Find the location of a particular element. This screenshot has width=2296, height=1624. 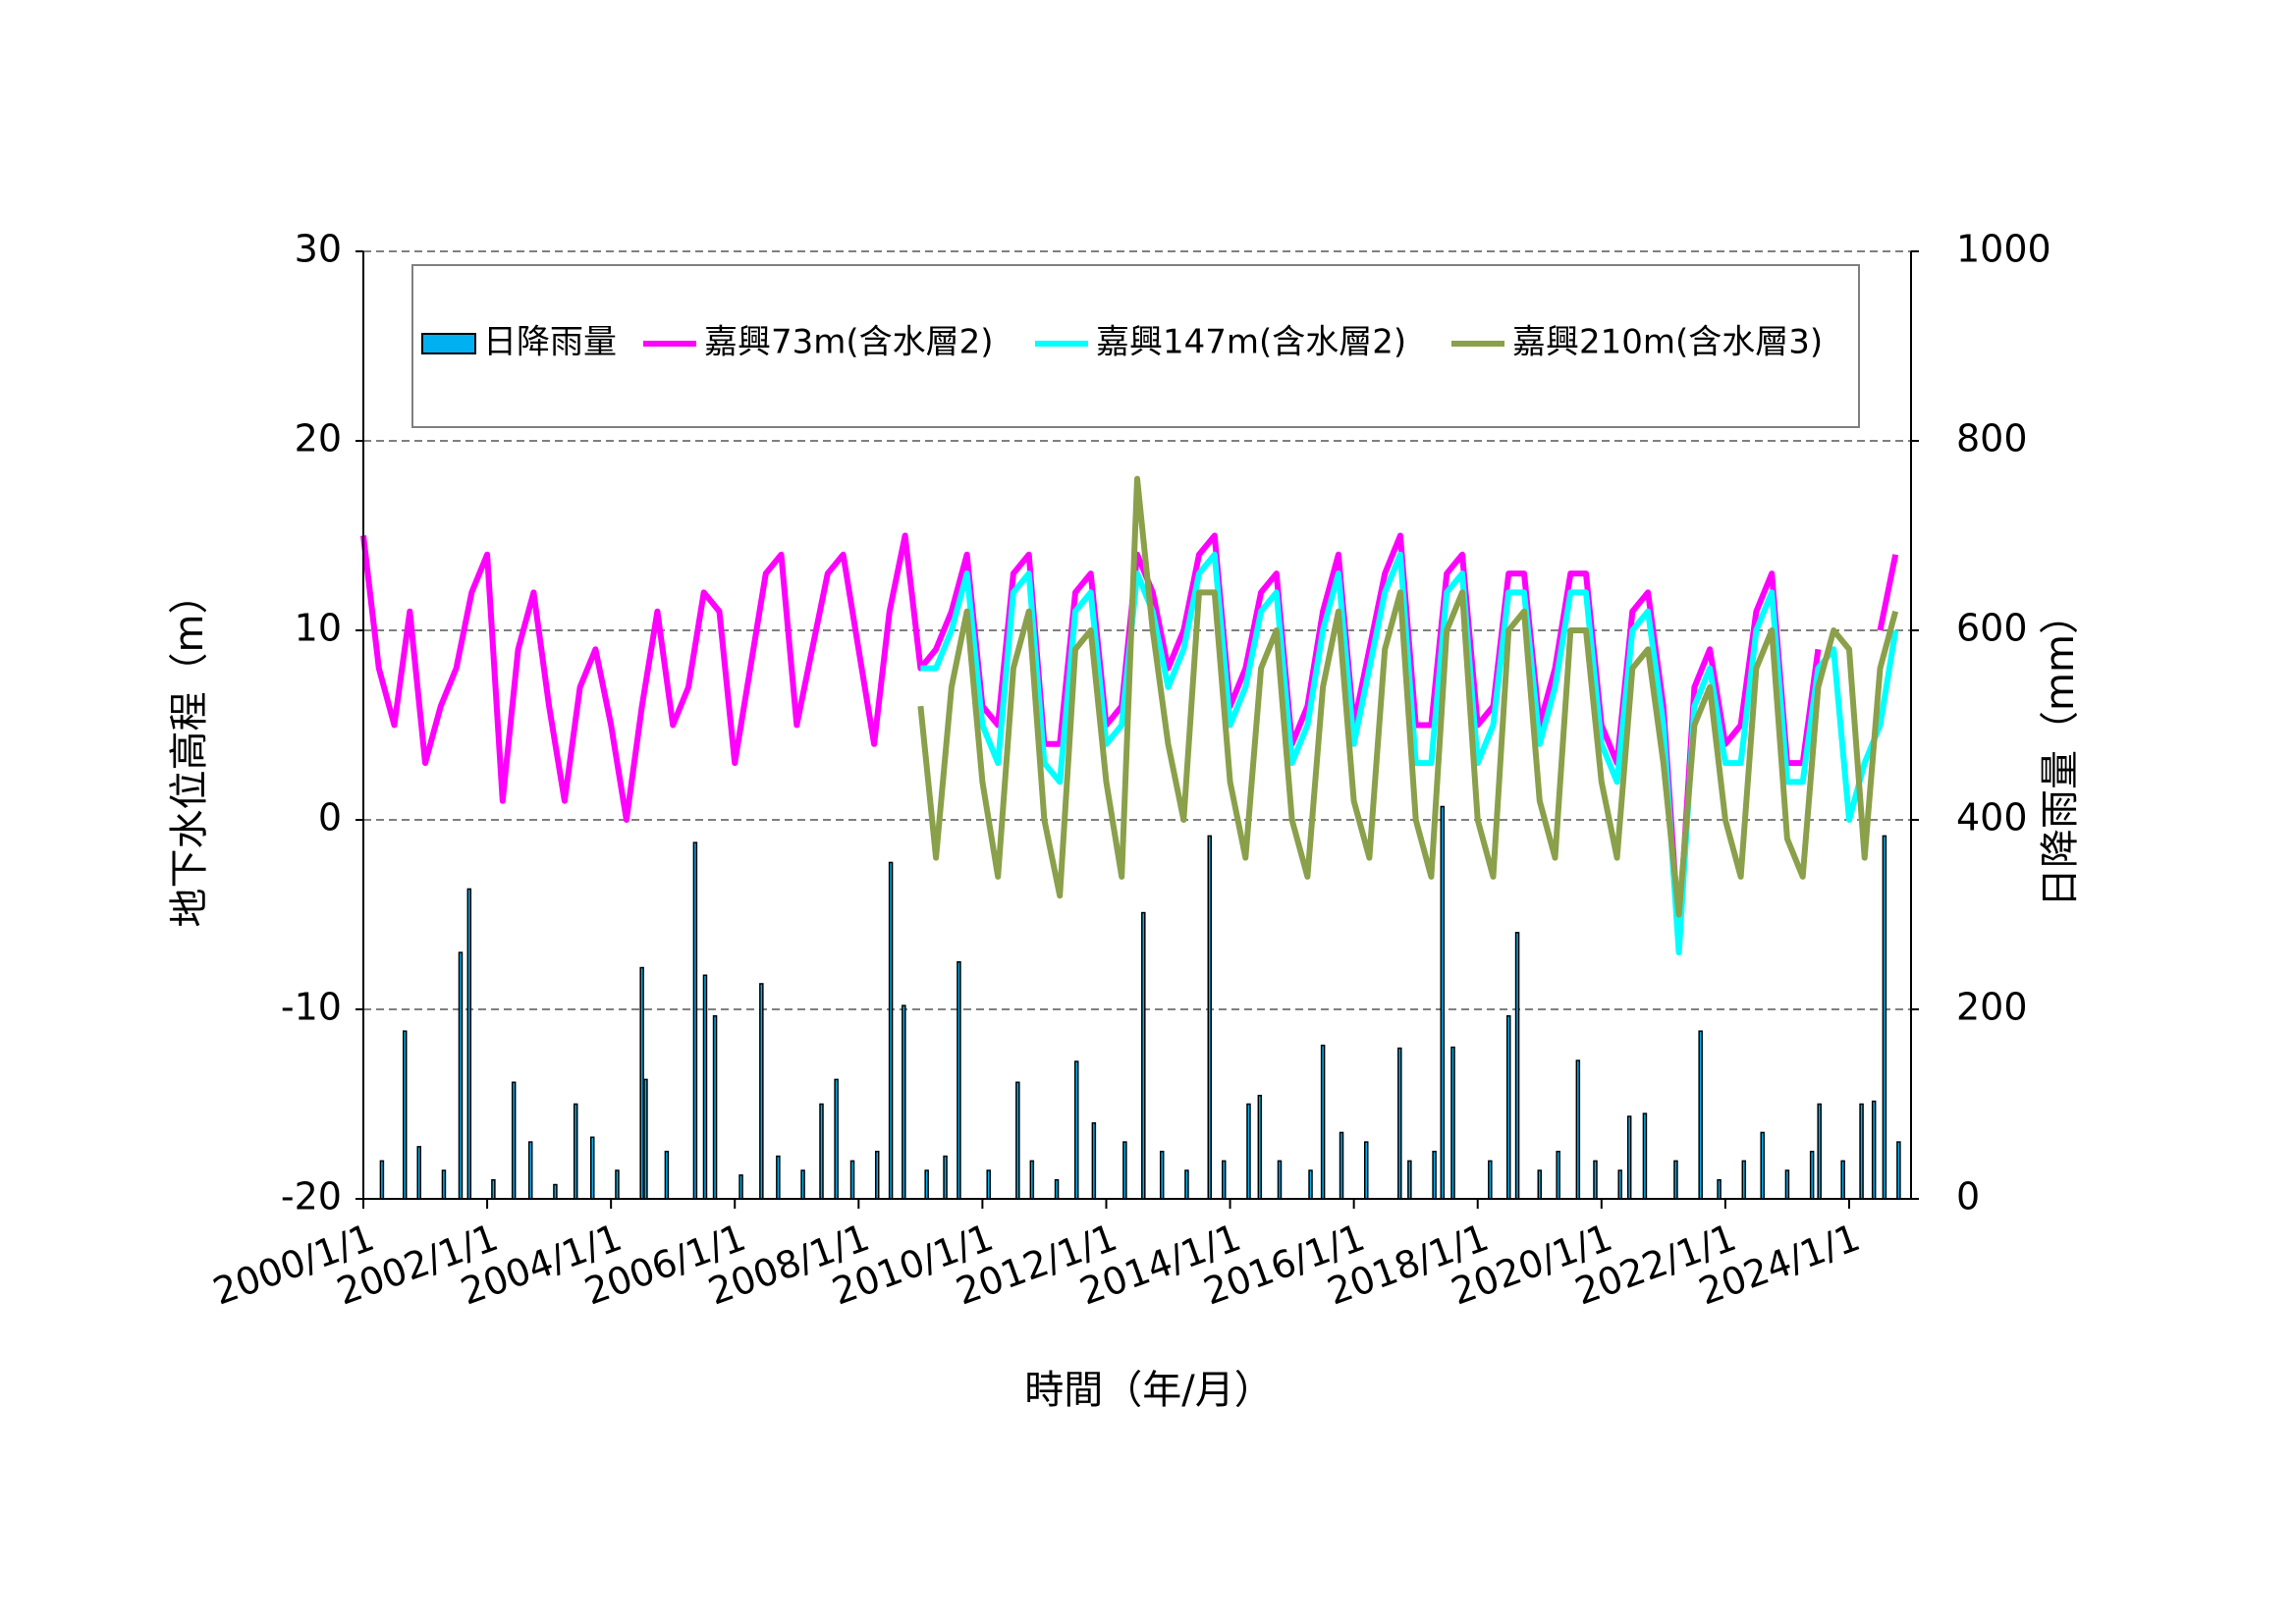

y2-tick-label: 800 is located at coordinates (1992, 438).